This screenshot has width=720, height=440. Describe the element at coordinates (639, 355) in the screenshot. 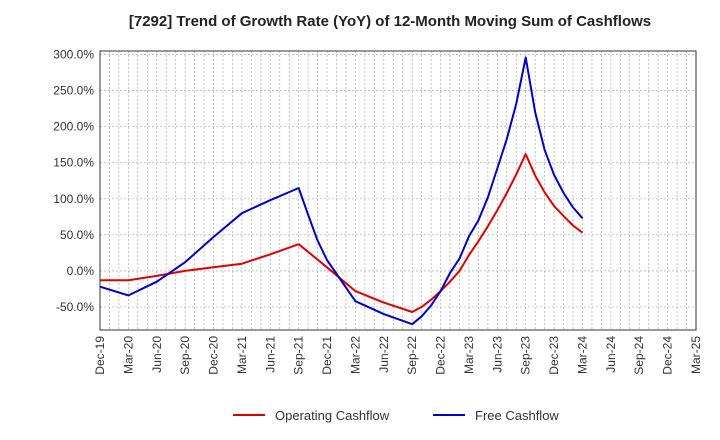

I see `x-tick-label: Sep-24` at that location.